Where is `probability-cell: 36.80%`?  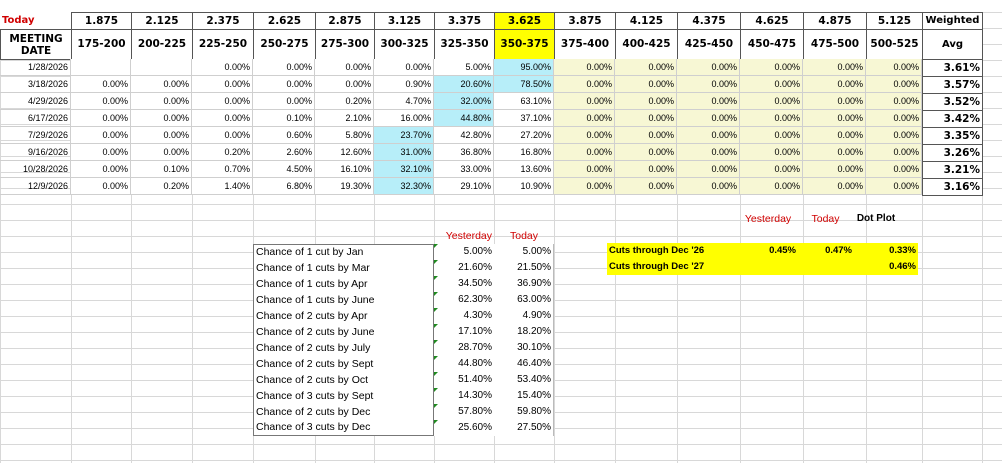
probability-cell: 36.80% is located at coordinates (464, 152).